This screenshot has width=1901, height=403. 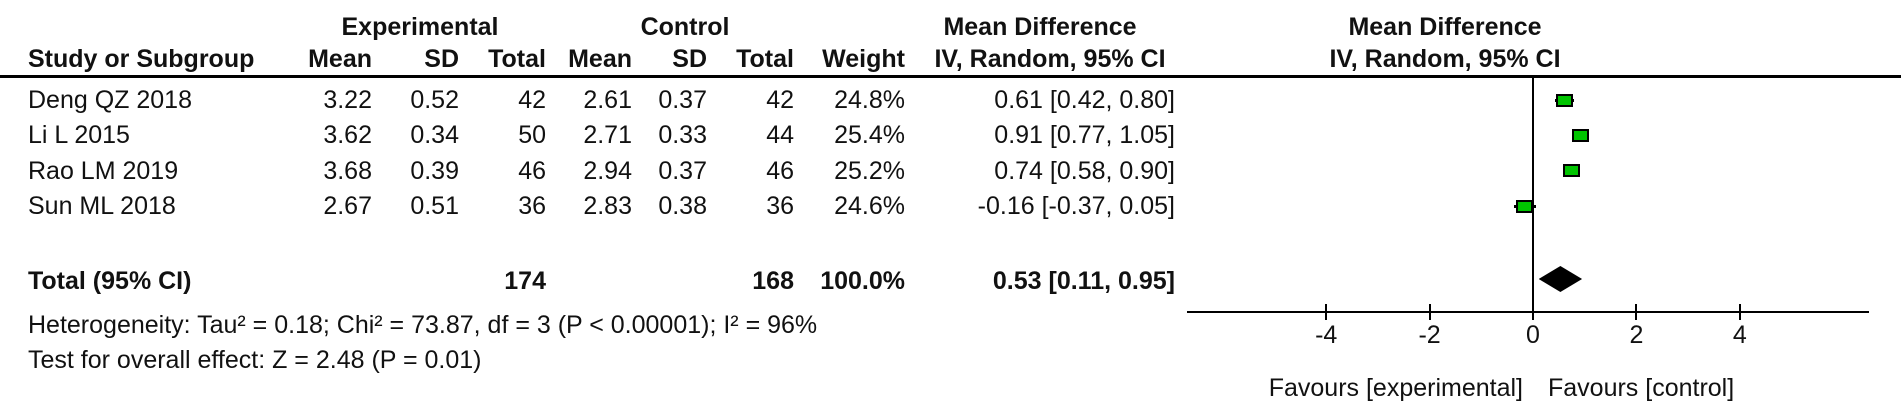 What do you see at coordinates (765, 59) in the screenshot?
I see `header-total-control: Total` at bounding box center [765, 59].